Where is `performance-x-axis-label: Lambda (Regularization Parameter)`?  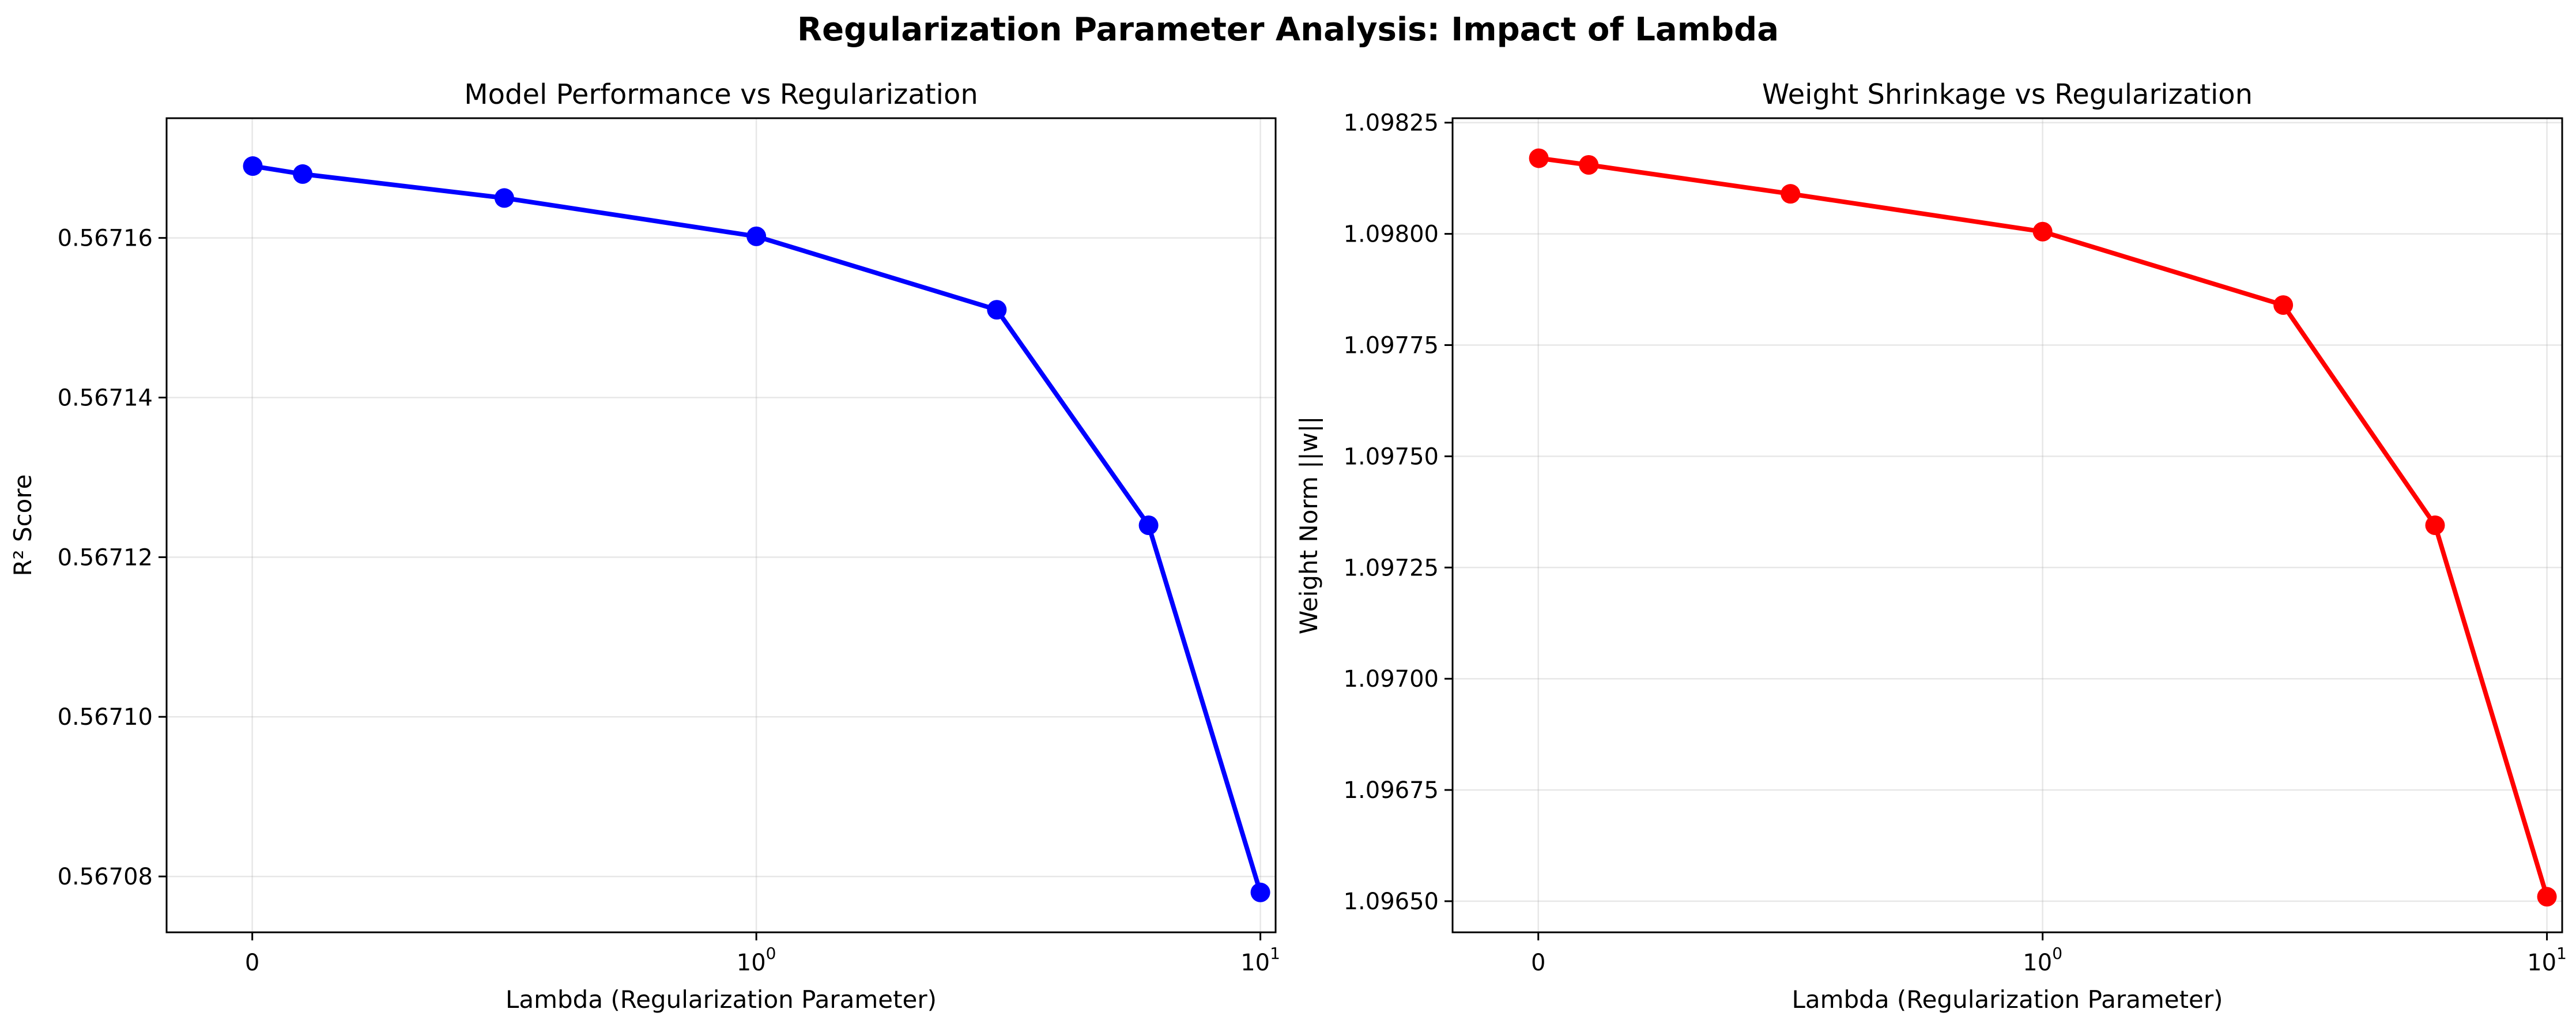 performance-x-axis-label: Lambda (Regularization Parameter) is located at coordinates (721, 999).